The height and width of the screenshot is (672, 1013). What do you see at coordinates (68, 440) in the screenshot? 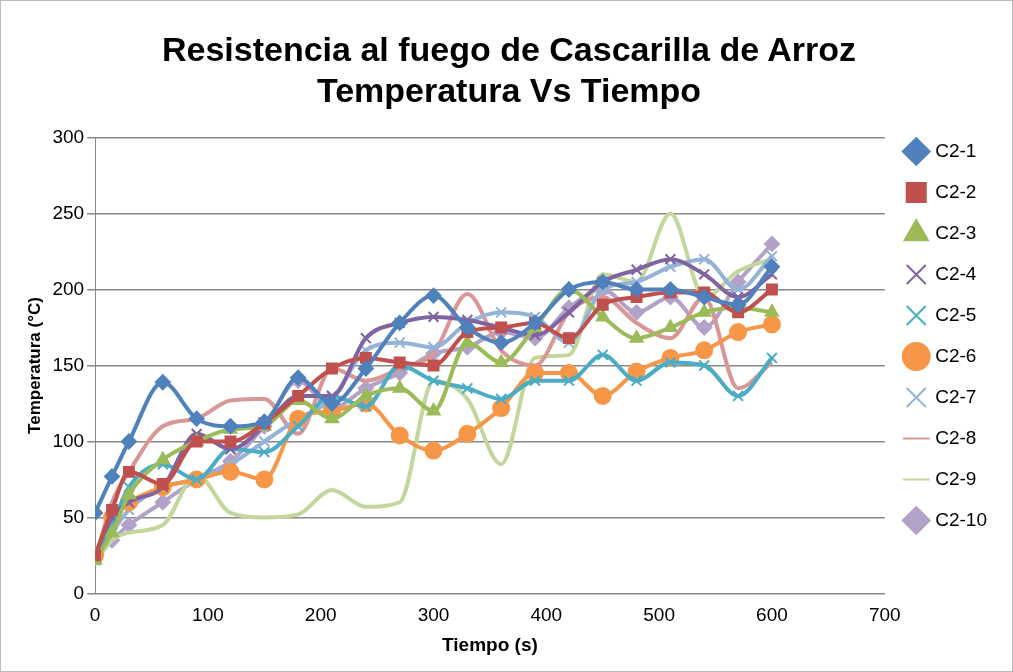
I see `y-tick-label: 100` at bounding box center [68, 440].